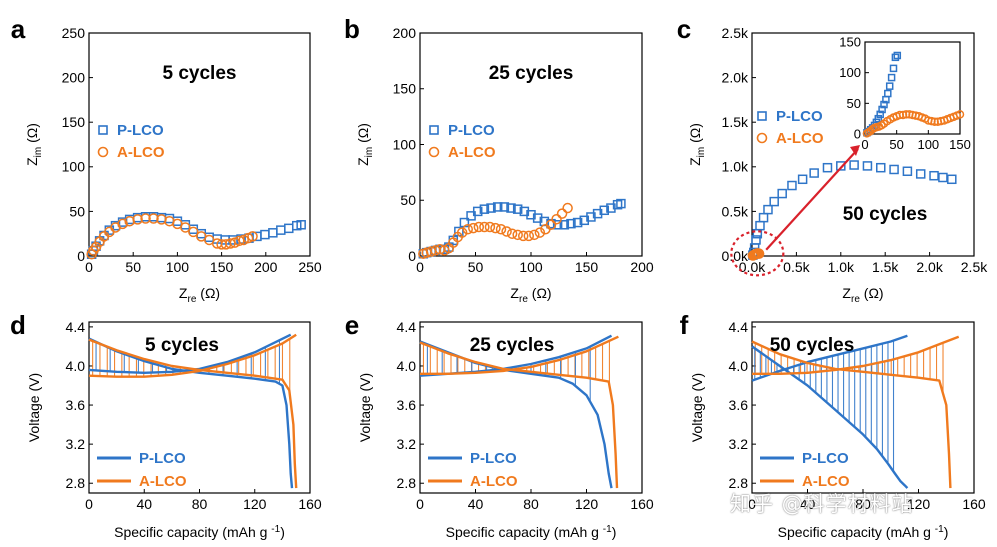 Image resolution: width=997 pixels, height=547 pixels. Describe the element at coordinates (493, 458) in the screenshot. I see `panel-e-legend-label: P-LCO` at that location.